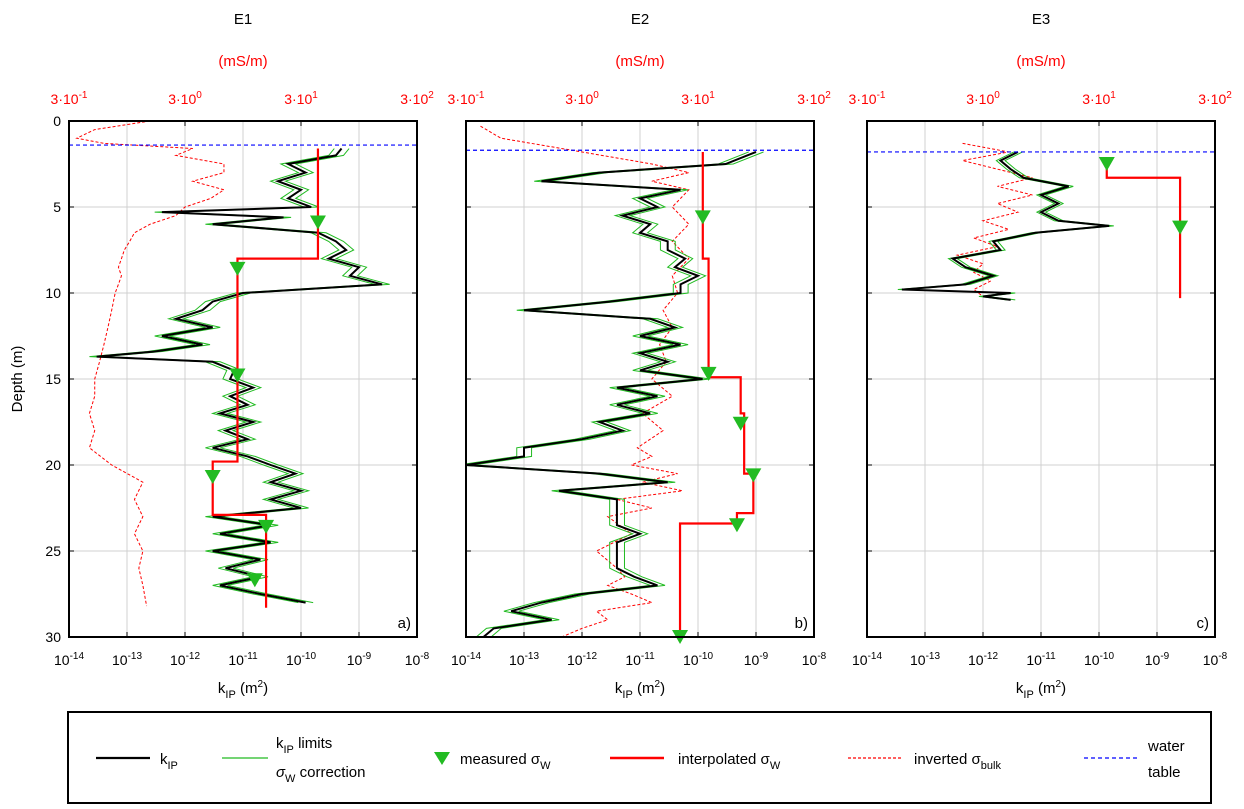 Image resolution: width=1244 pixels, height=809 pixels. I want to click on panel-title: E2, so click(640, 19).